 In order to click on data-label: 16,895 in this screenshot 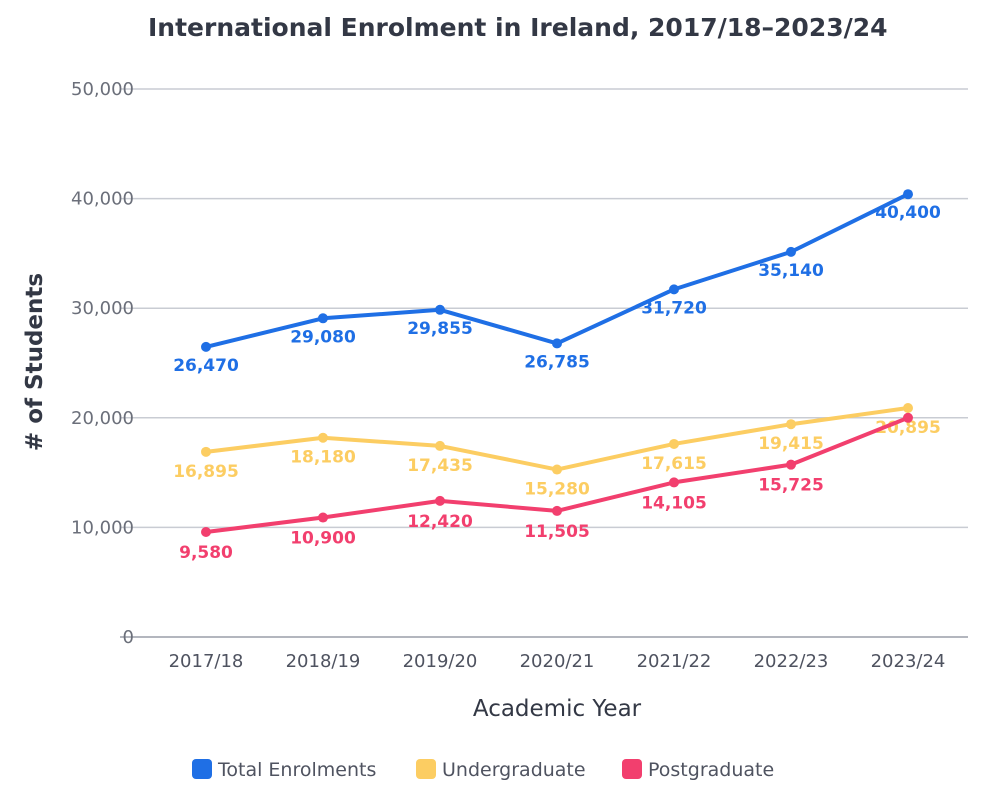, I will do `click(206, 472)`.